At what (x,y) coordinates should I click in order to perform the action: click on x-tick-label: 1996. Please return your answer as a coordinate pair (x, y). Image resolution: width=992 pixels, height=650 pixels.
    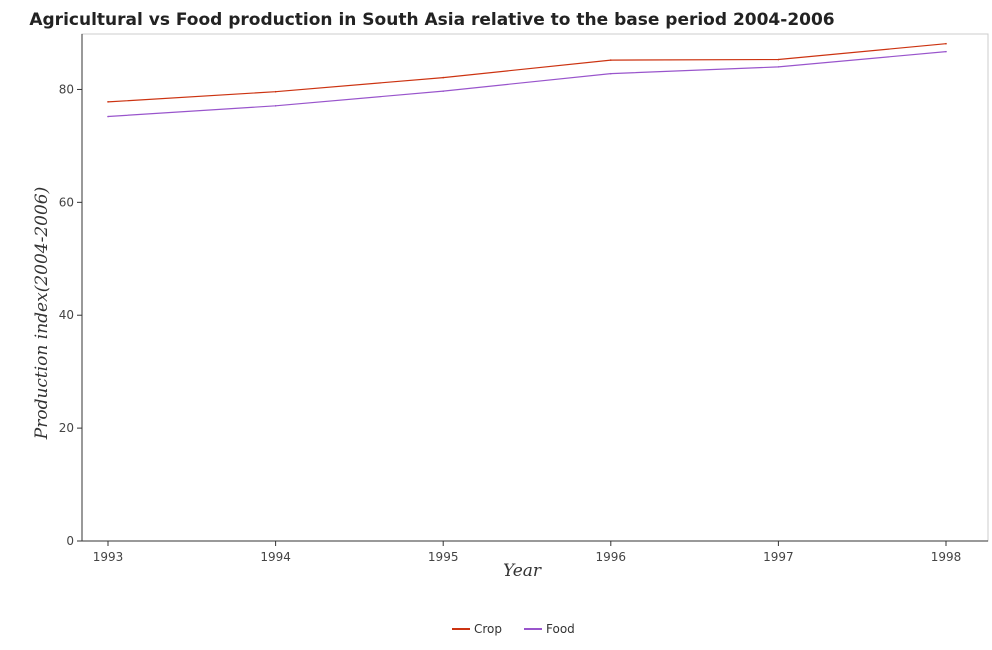
    Looking at the image, I should click on (611, 557).